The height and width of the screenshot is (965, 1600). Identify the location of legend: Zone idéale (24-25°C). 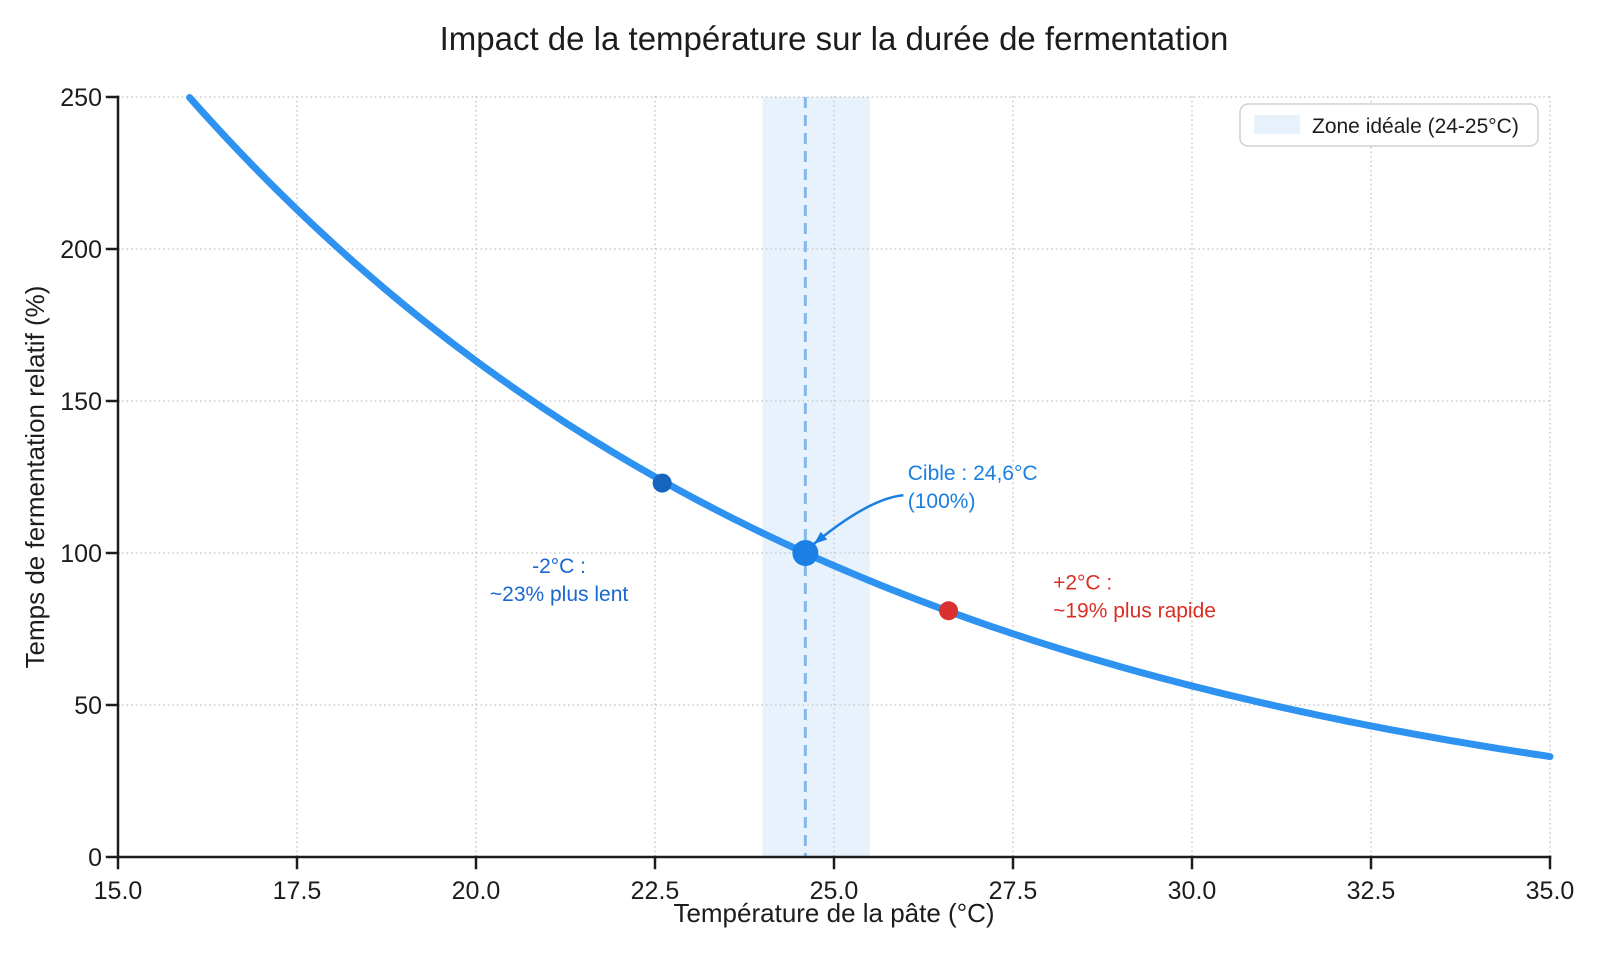
(1389, 125).